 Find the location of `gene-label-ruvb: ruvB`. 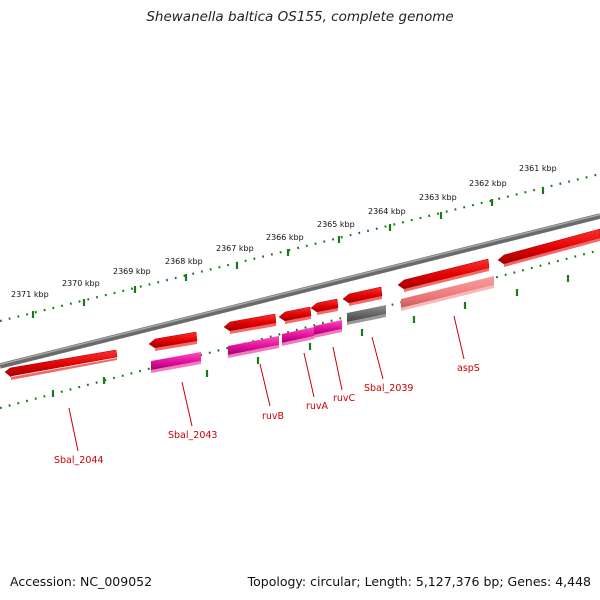

gene-label-ruvb: ruvB is located at coordinates (273, 416).